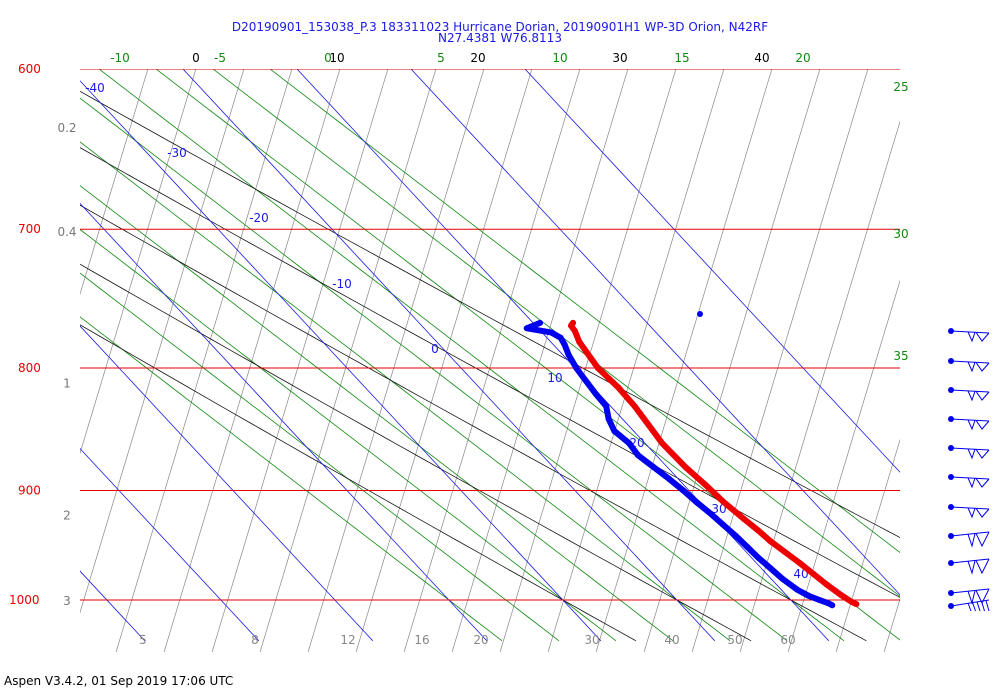 The height and width of the screenshot is (700, 1000). I want to click on moist-adiabat-label: 20, so click(802, 58).